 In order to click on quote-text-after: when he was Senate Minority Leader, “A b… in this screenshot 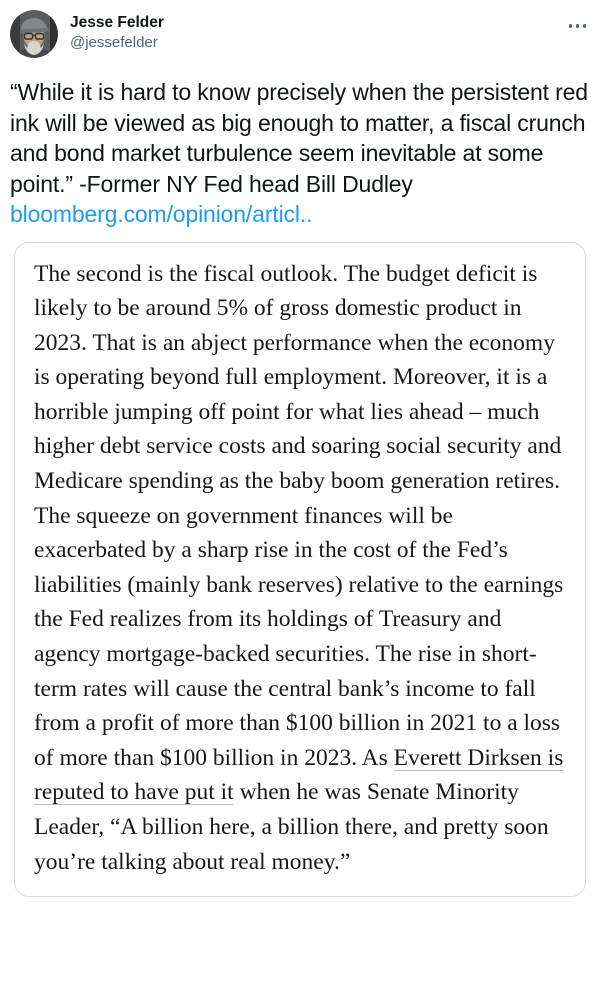, I will do `click(291, 827)`.